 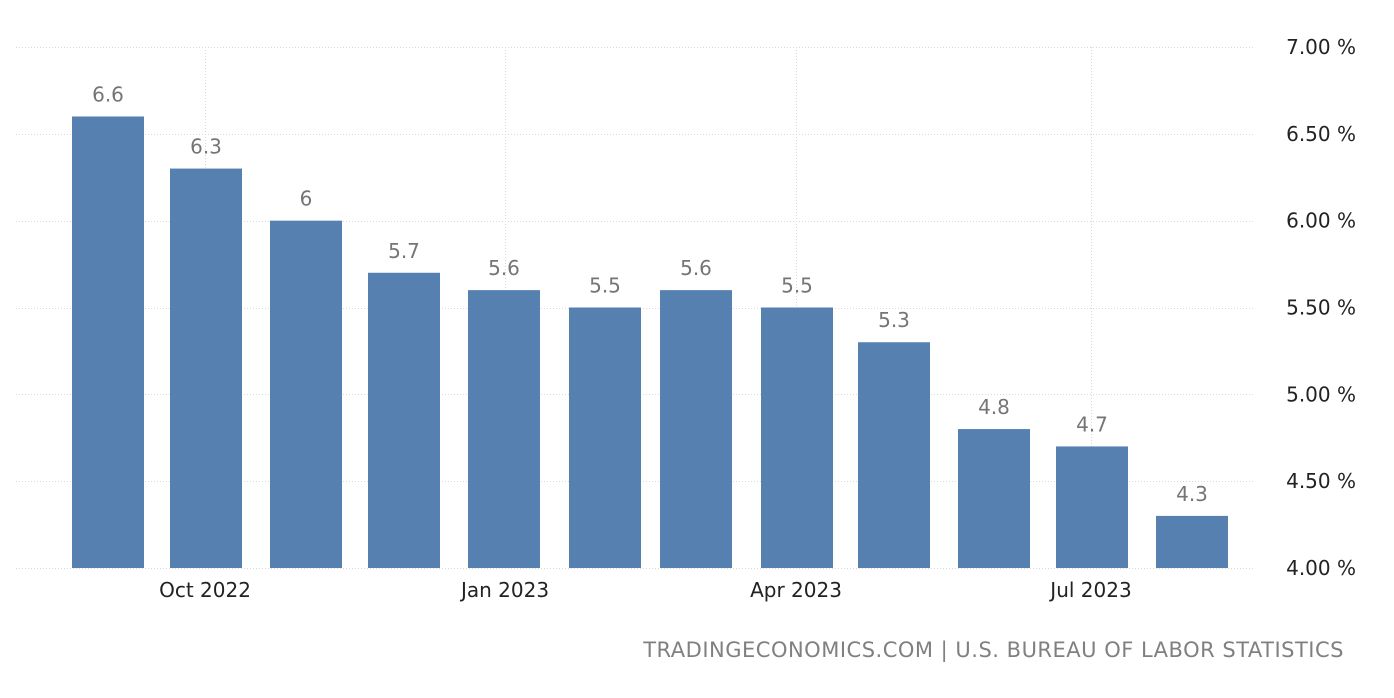 I want to click on data-label: 6.3, so click(x=206, y=147).